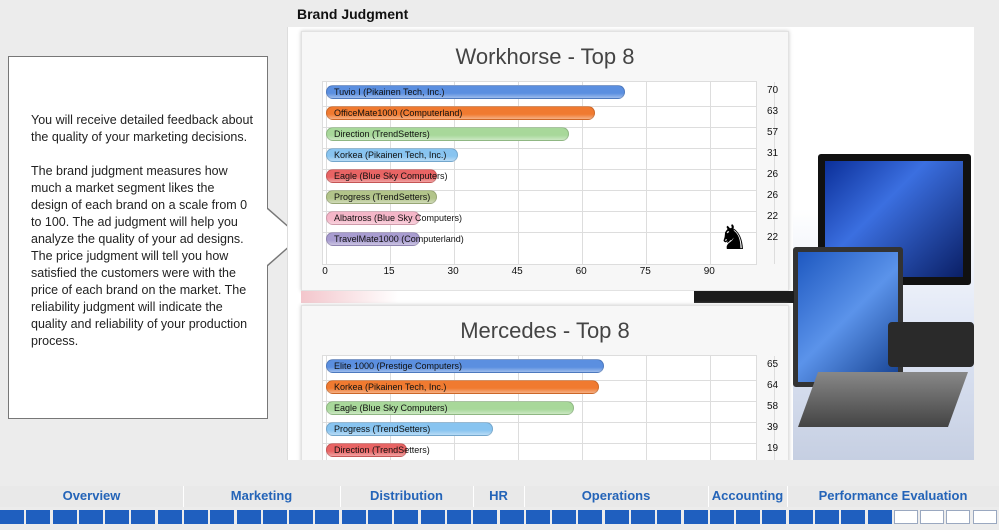  I want to click on tick-label: 30, so click(453, 271).